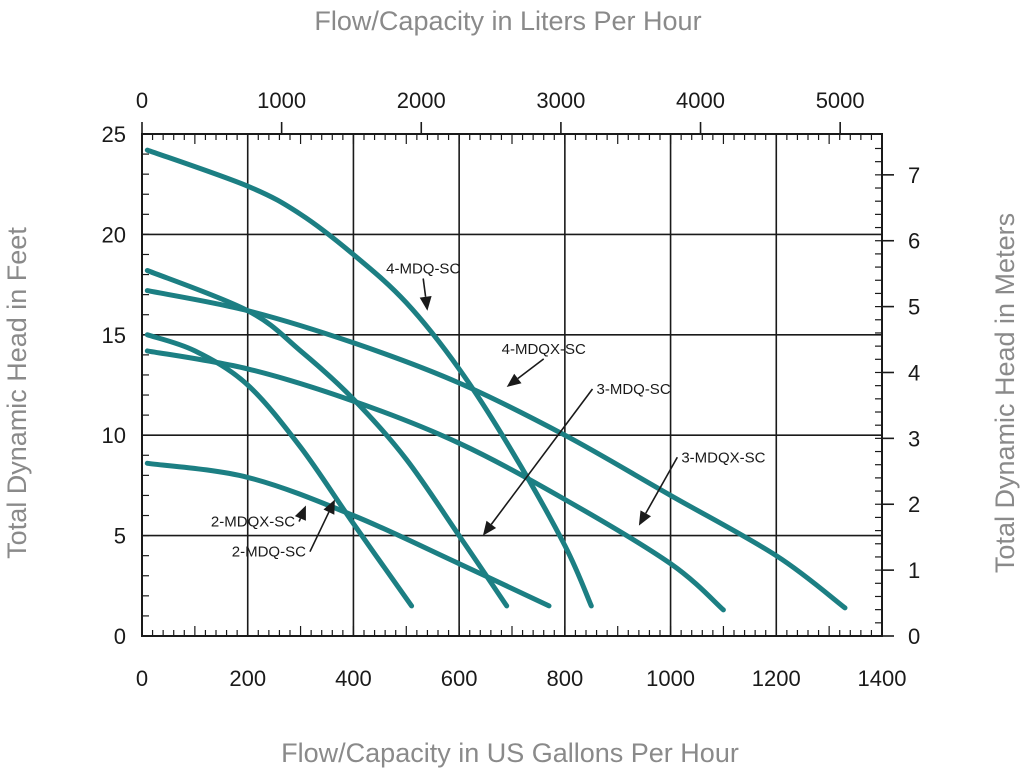  What do you see at coordinates (914, 636) in the screenshot?
I see `y2-tick-label: 0` at bounding box center [914, 636].